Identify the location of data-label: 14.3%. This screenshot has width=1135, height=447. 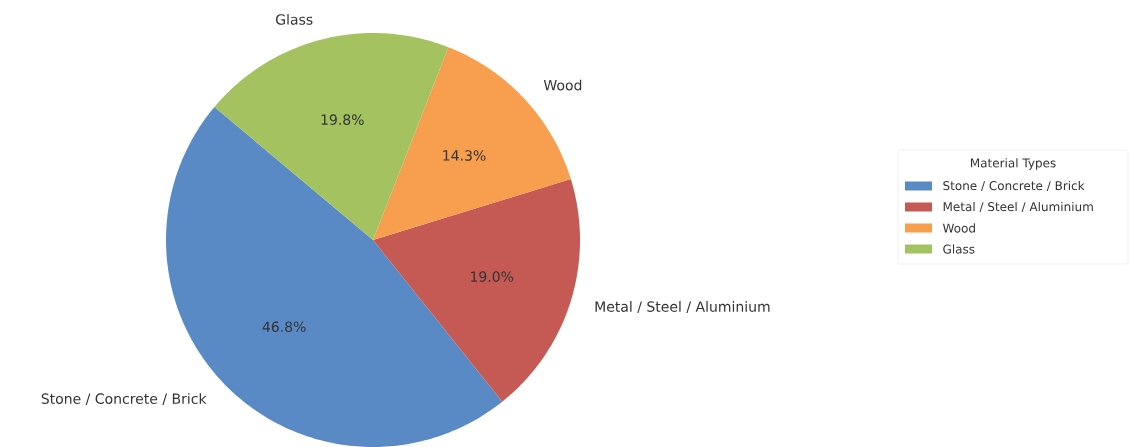
(464, 155).